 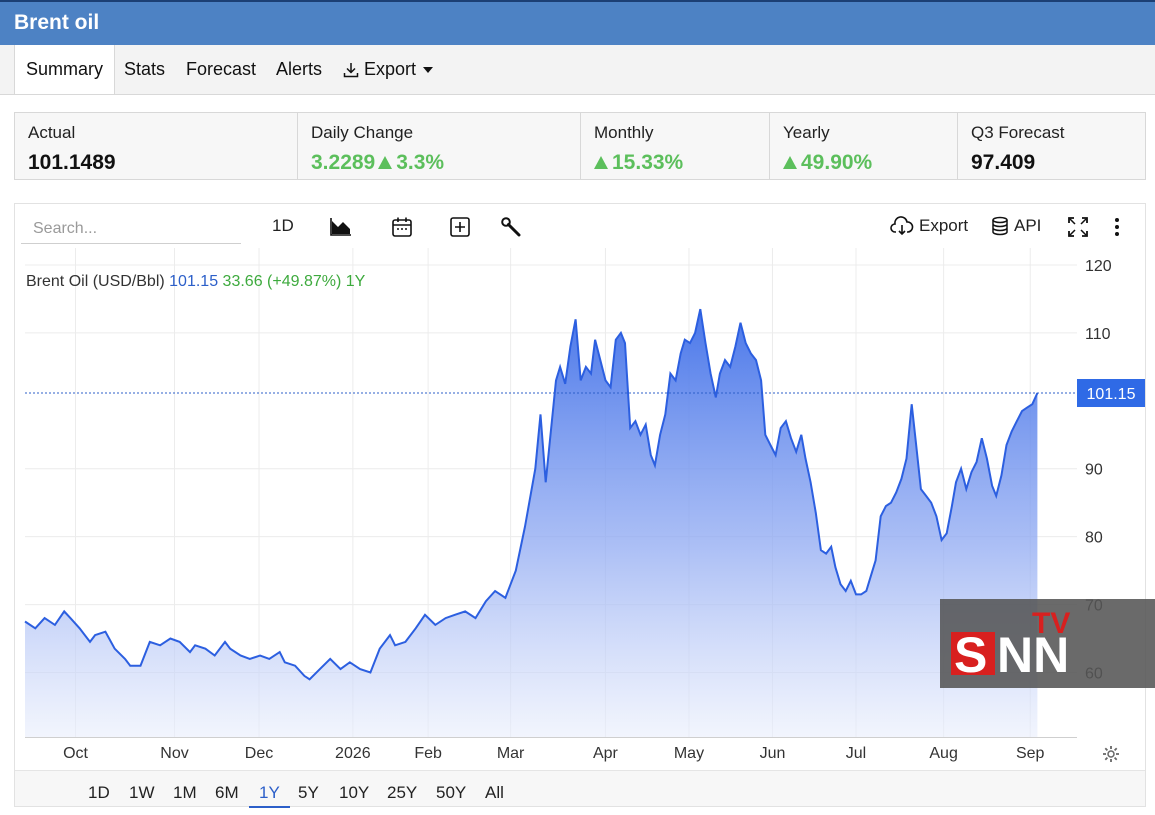 I want to click on range-all: All, so click(x=494, y=792).